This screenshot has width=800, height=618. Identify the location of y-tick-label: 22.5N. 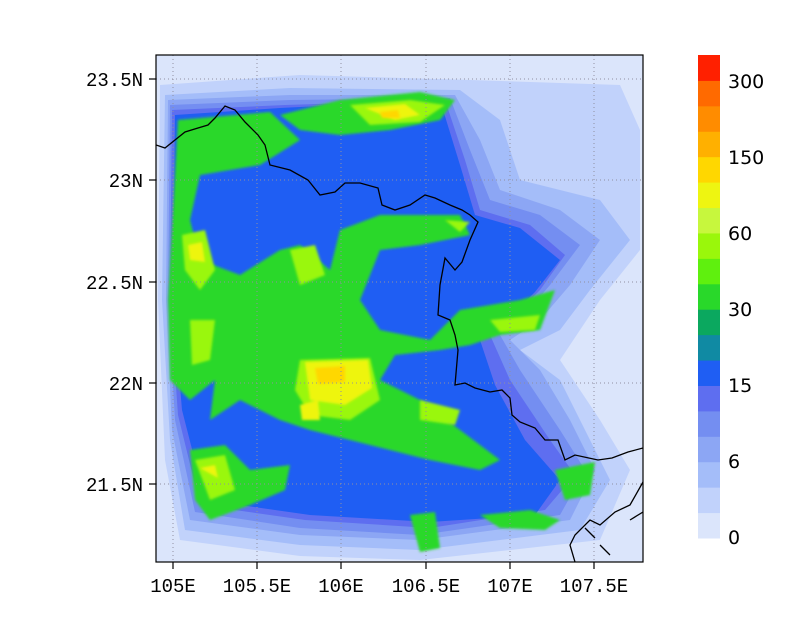
(114, 284).